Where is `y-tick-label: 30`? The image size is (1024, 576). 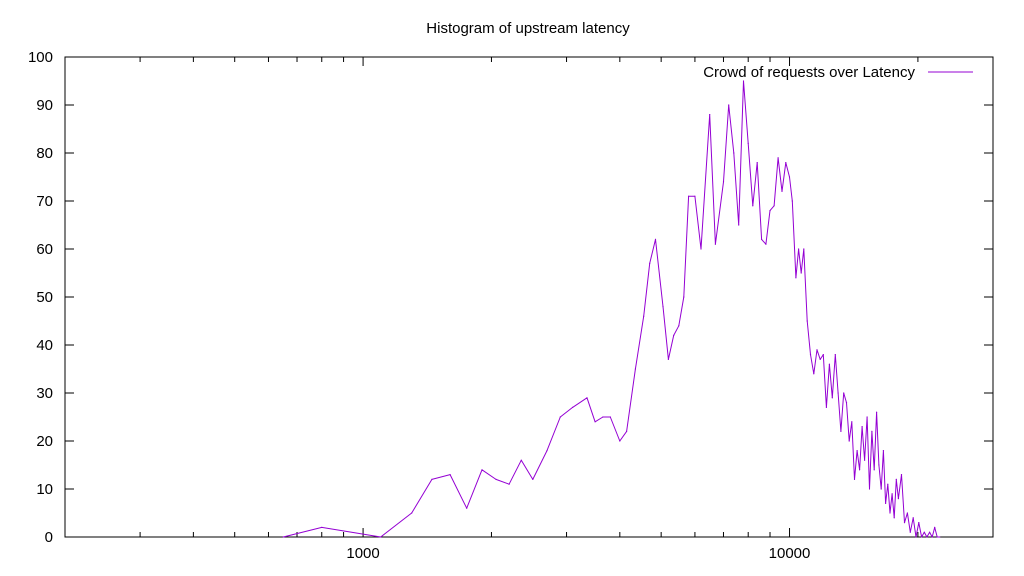 y-tick-label: 30 is located at coordinates (44, 393).